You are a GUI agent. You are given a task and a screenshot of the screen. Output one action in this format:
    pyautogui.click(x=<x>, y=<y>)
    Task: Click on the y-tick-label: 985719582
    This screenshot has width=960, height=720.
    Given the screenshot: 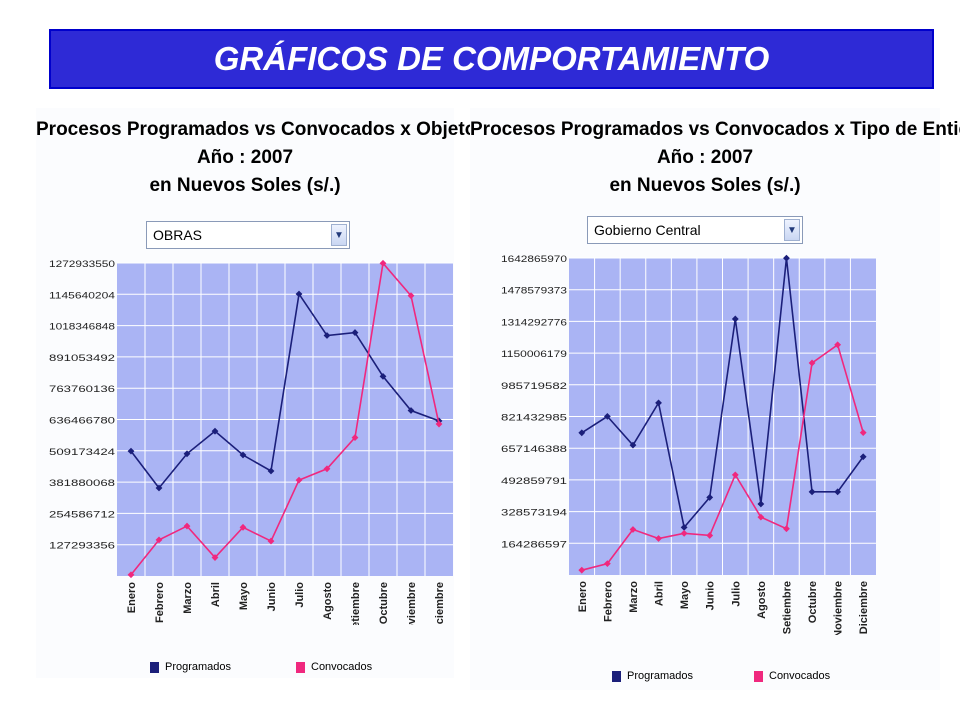 What is the action you would take?
    pyautogui.click(x=534, y=386)
    